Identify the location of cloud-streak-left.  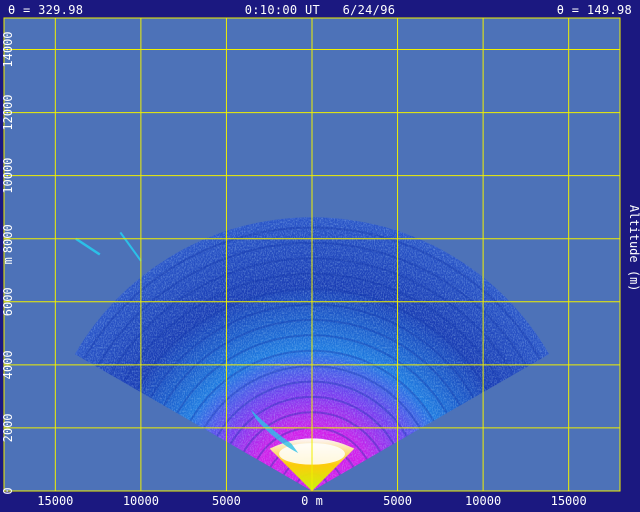
(88, 246).